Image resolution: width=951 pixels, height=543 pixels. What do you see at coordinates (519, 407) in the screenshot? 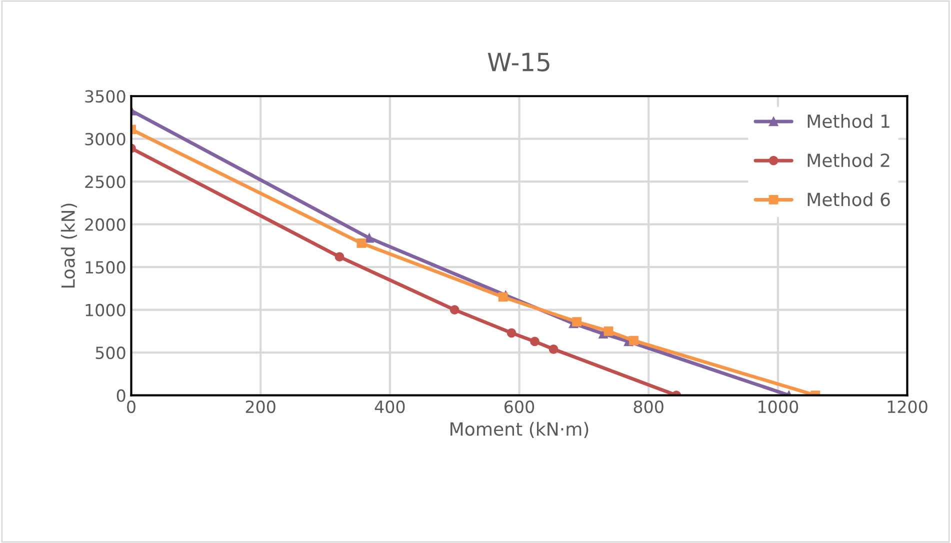
I see `x-tick-label: 600` at bounding box center [519, 407].